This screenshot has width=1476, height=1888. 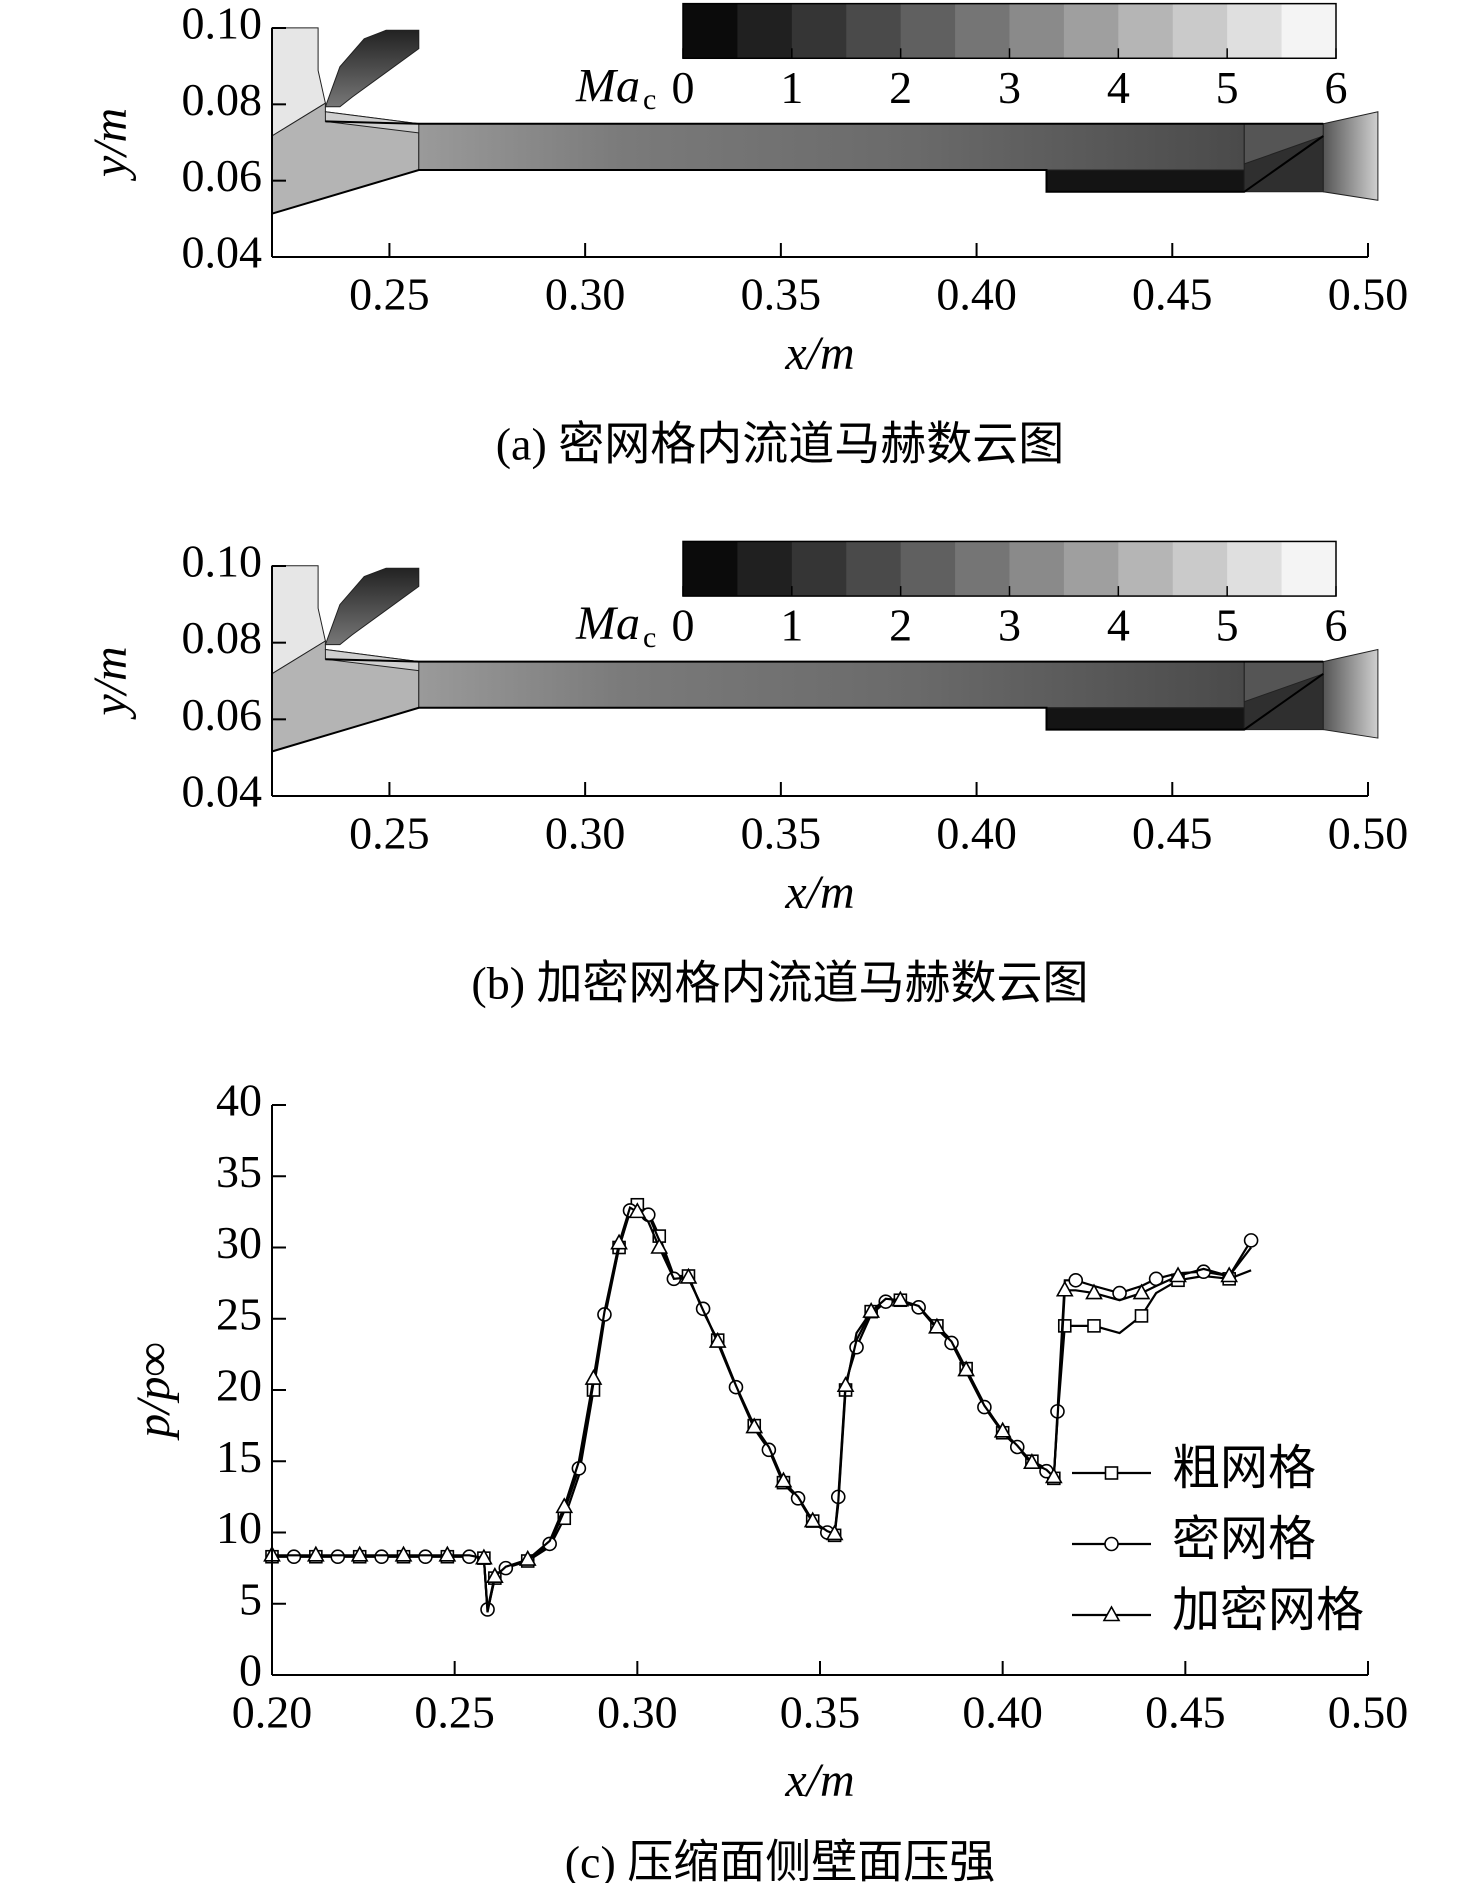 I want to click on y-tick-label: 20, so click(x=239, y=1385).